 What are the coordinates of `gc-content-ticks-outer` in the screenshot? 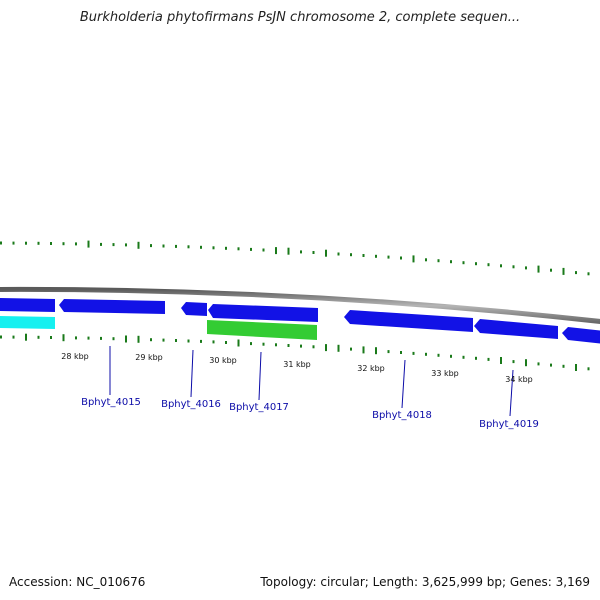 It's located at (295, 258).